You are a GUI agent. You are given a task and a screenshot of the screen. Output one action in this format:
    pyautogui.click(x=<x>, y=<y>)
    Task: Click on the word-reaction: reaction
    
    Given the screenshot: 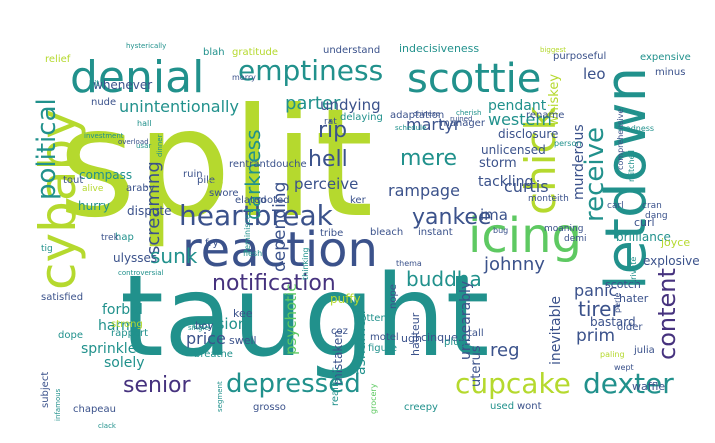 What is the action you would take?
    pyautogui.click(x=280, y=250)
    